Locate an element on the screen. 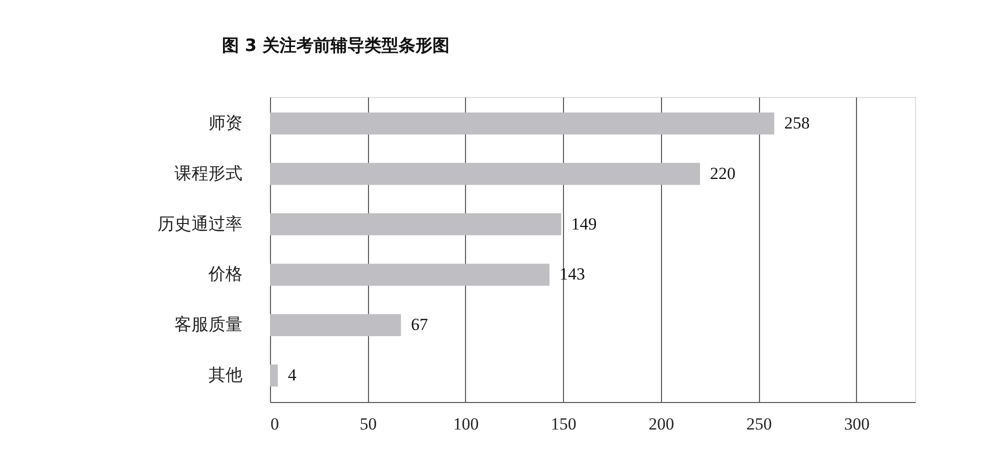  y-tick-label: 历史通过率 is located at coordinates (200, 224).